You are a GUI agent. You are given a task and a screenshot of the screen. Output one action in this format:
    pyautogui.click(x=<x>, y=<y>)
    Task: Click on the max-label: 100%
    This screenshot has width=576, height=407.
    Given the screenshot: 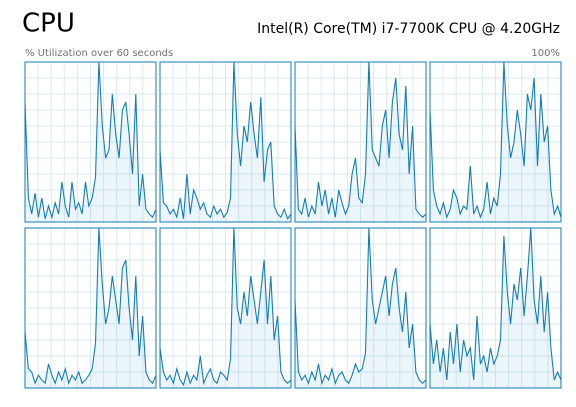 What is the action you would take?
    pyautogui.click(x=545, y=53)
    